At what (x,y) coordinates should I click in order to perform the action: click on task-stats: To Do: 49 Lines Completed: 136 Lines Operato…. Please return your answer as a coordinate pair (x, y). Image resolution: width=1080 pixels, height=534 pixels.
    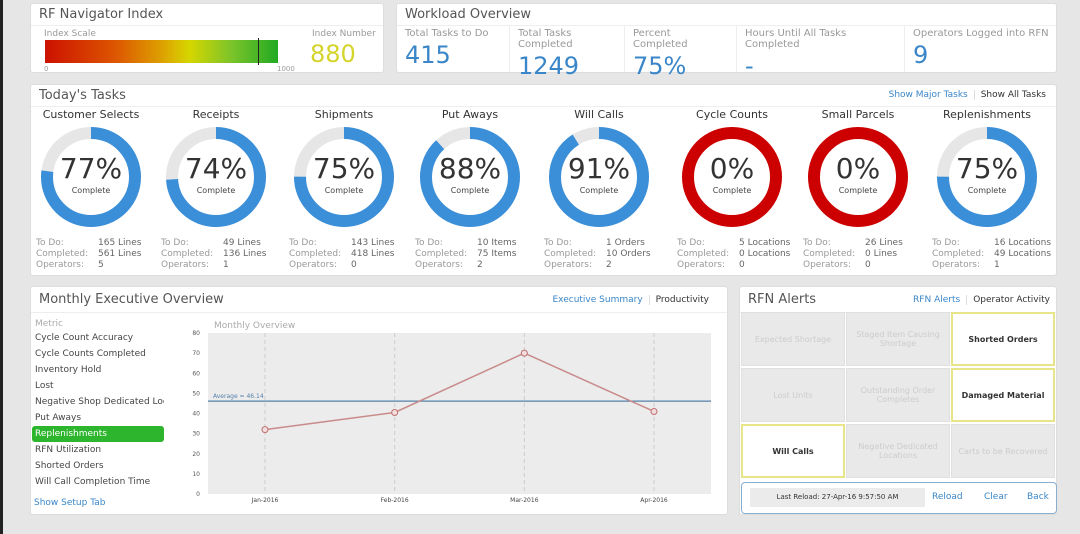
    Looking at the image, I should click on (221, 254).